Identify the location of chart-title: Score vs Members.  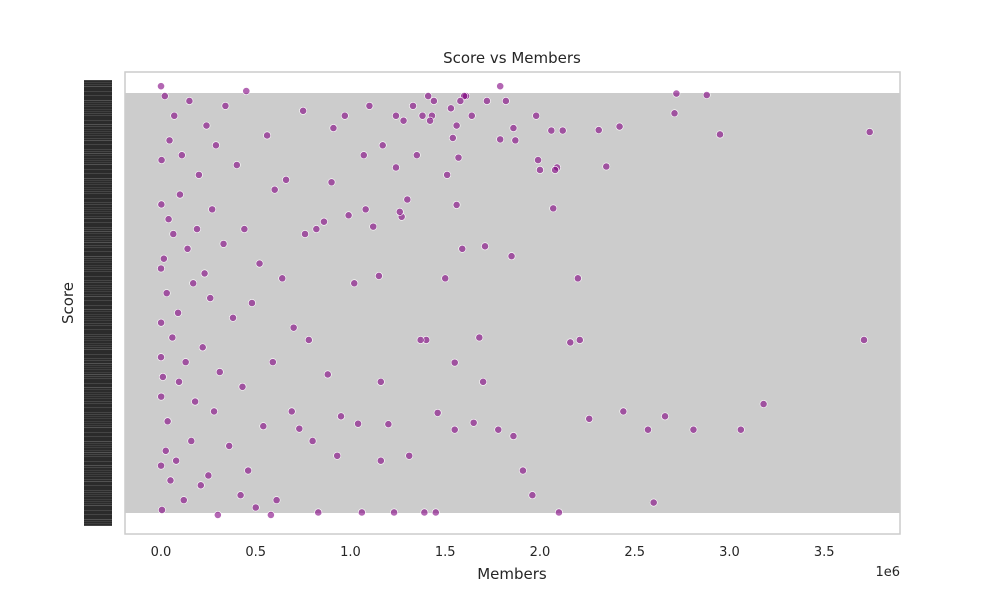
(512, 58).